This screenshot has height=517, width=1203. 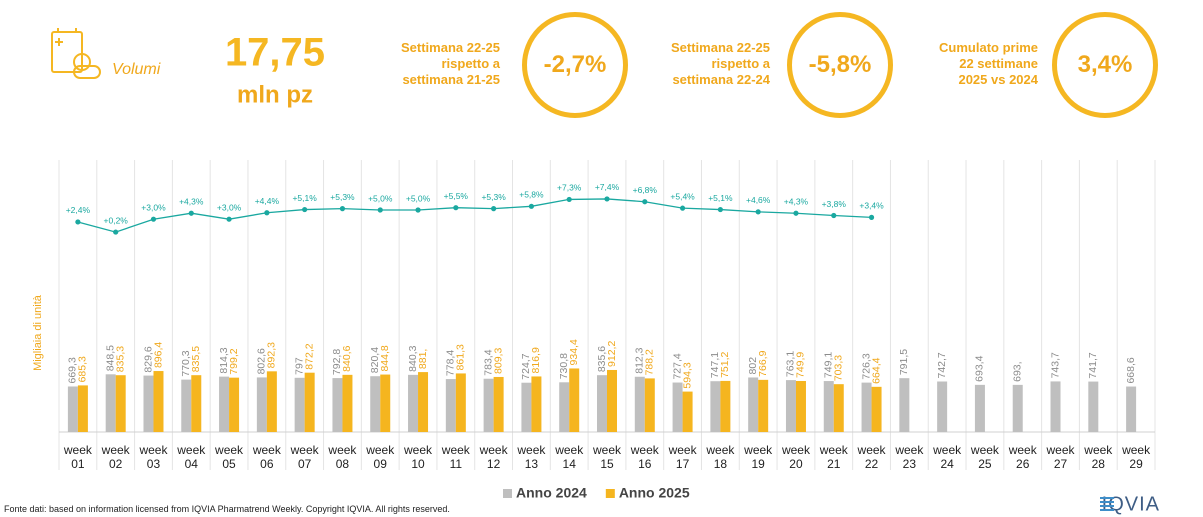 What do you see at coordinates (309, 356) in the screenshot?
I see `value-label: 872,2` at bounding box center [309, 356].